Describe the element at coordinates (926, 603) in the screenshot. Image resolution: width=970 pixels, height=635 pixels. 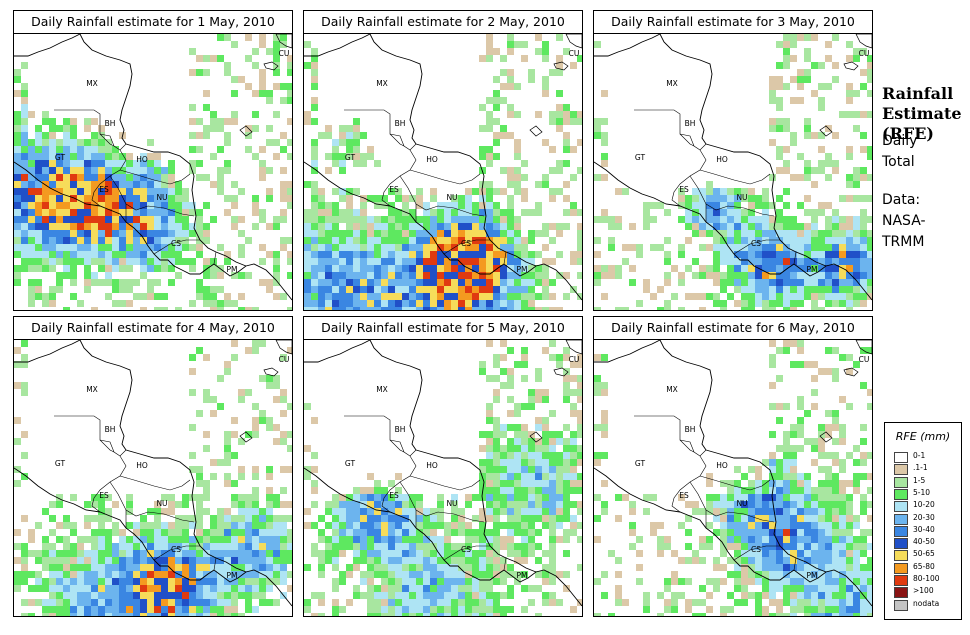
I see `legend-label: nodata` at that location.